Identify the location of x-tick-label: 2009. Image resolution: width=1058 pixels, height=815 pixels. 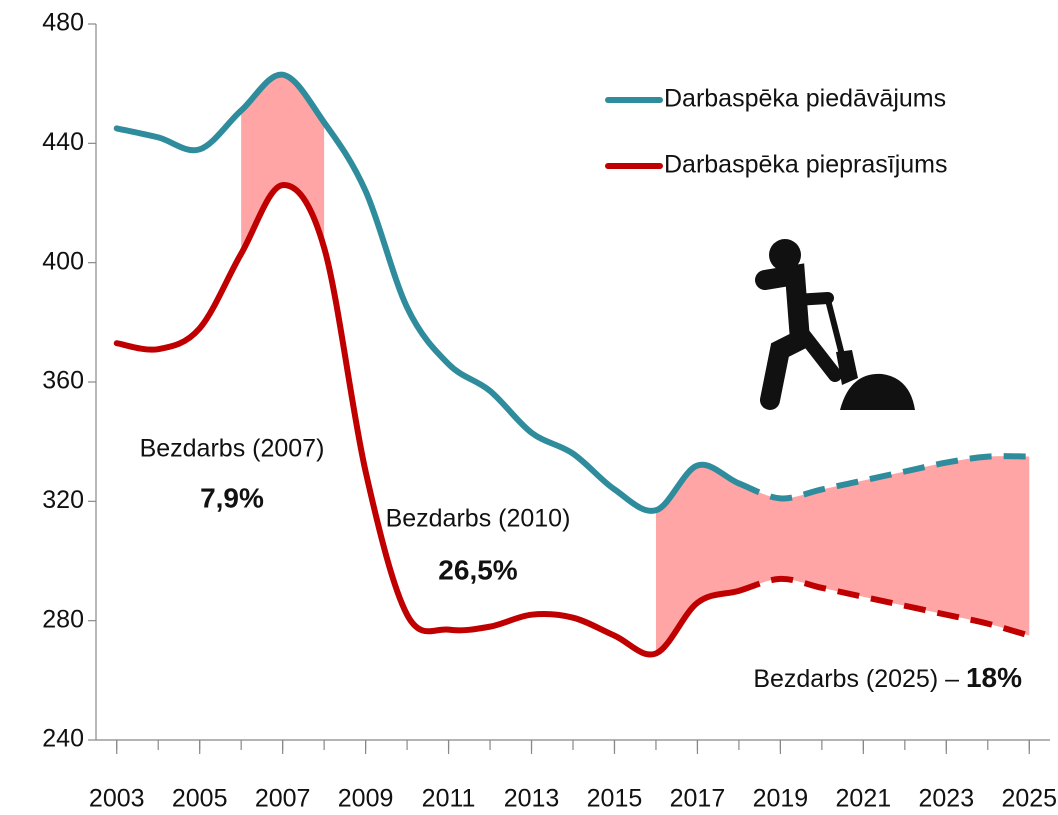
(366, 799).